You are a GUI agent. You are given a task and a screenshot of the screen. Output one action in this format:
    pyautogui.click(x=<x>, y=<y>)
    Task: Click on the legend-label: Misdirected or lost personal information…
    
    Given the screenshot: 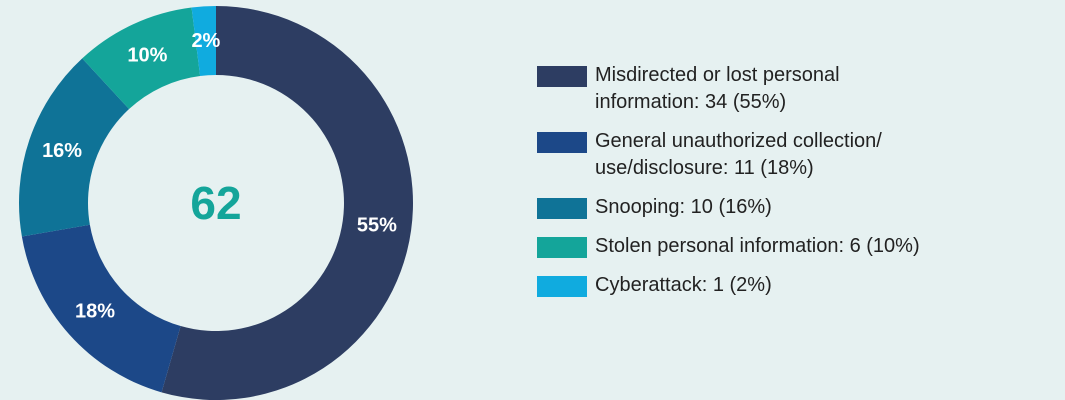 What is the action you would take?
    pyautogui.click(x=717, y=88)
    